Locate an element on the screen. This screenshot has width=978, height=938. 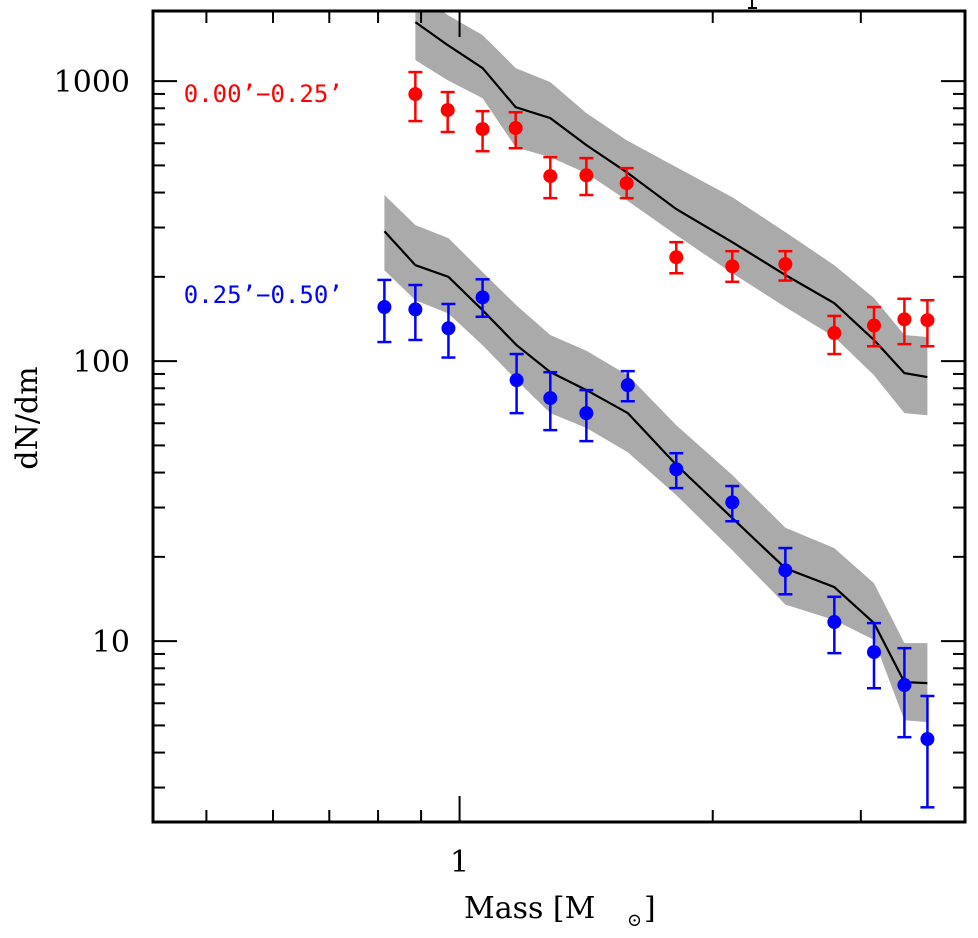
x-axis-title-close: ] is located at coordinates (650, 908).